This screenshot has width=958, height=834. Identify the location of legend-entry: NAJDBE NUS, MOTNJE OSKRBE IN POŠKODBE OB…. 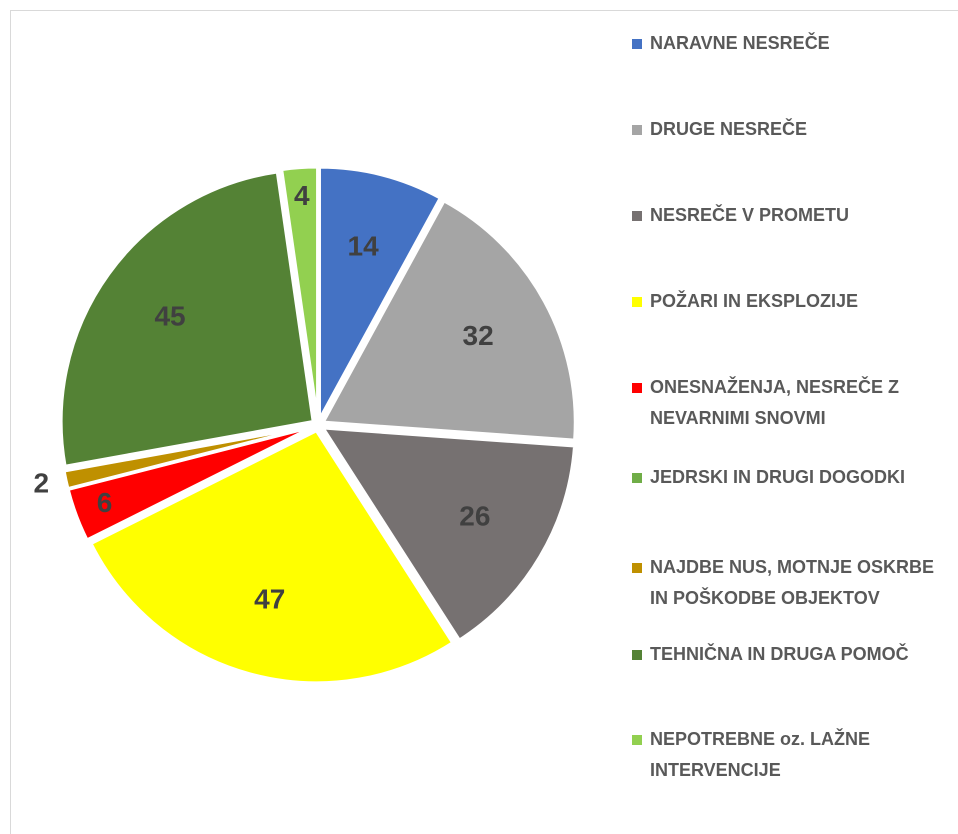
(786, 583).